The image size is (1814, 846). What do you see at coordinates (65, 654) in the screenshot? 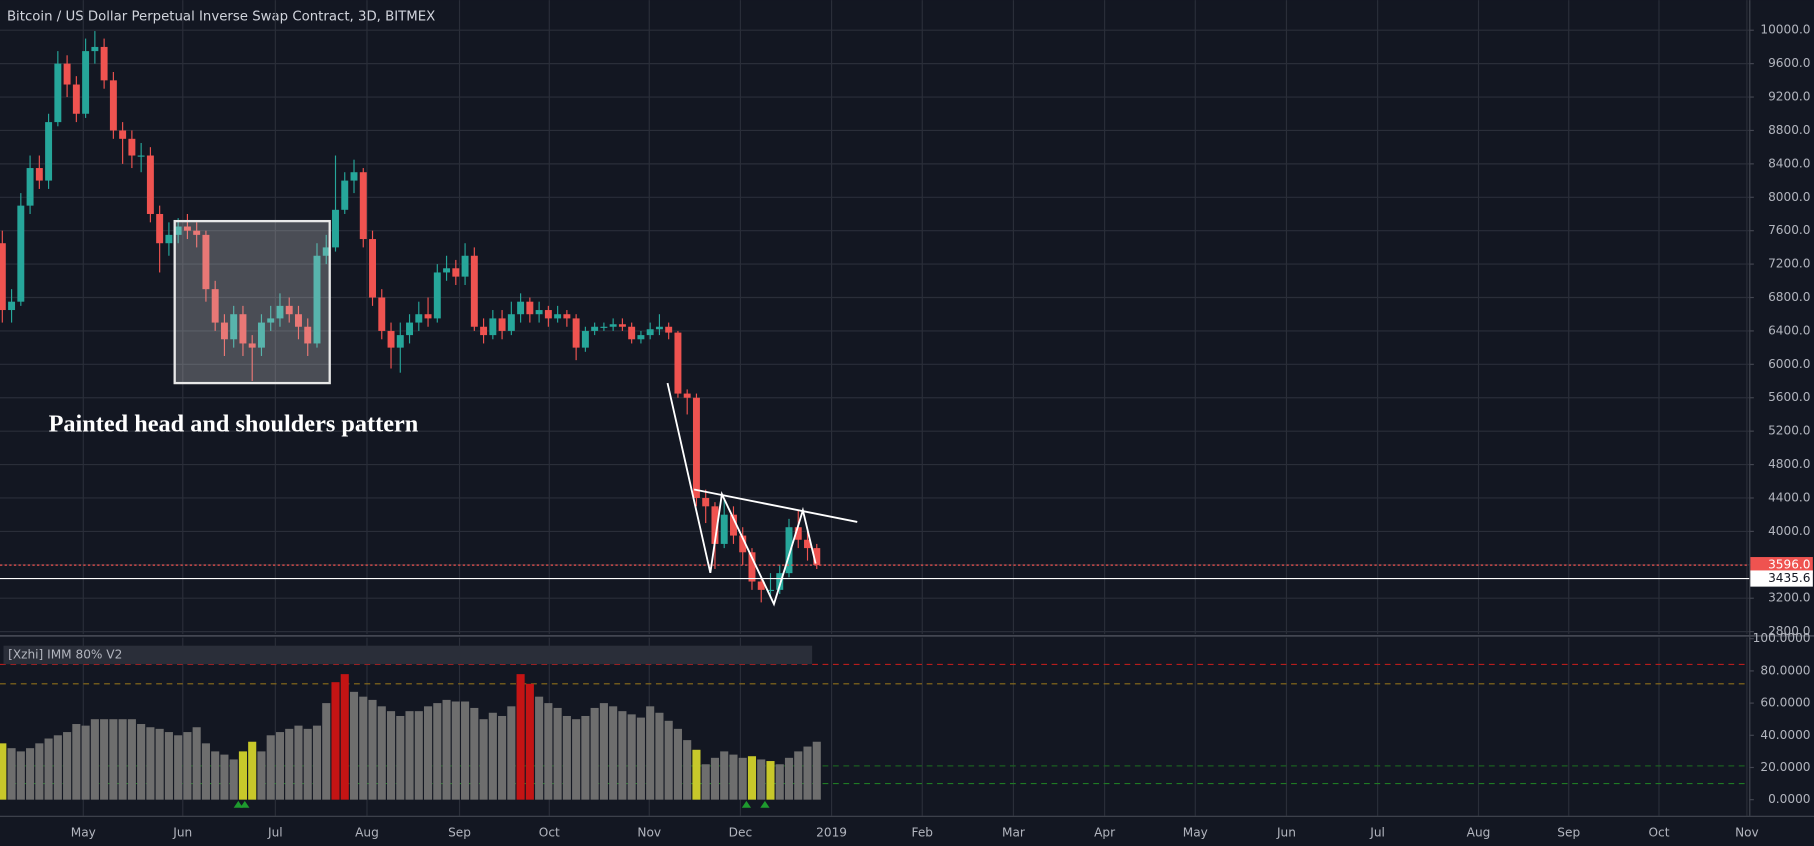
I see `indicator-title: [Xzhi] IMM 80% V2` at bounding box center [65, 654].